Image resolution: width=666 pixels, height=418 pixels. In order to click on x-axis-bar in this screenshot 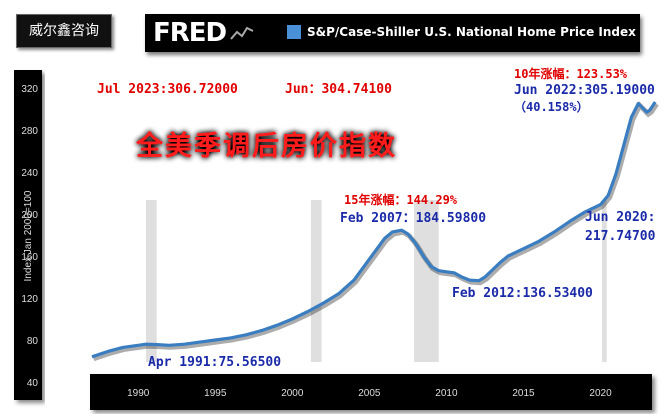, I will do `click(371, 392)`.